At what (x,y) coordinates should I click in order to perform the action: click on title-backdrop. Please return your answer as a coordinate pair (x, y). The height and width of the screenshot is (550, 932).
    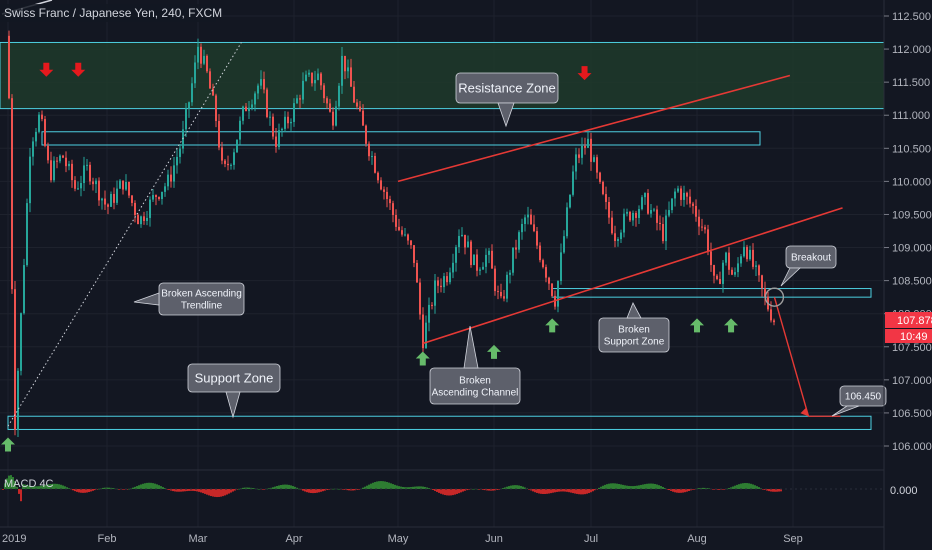
    Looking at the image, I should click on (108, 13).